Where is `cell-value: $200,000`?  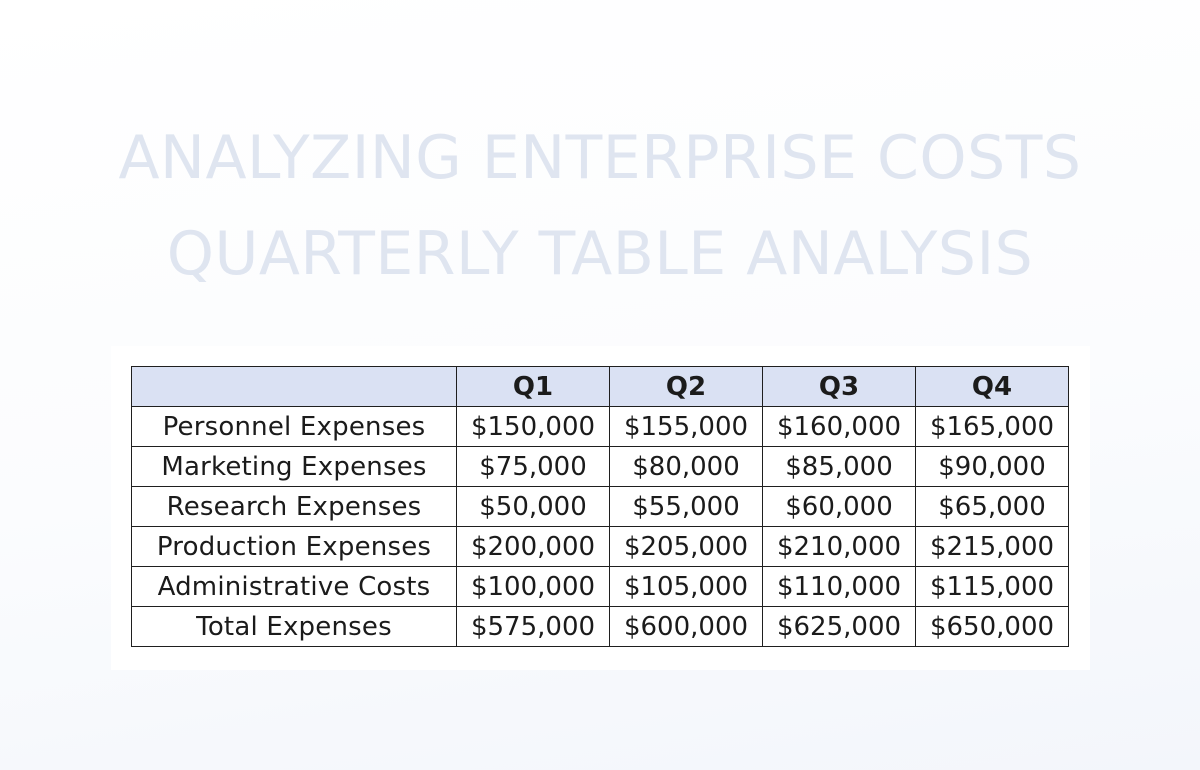
cell-value: $200,000 is located at coordinates (533, 546).